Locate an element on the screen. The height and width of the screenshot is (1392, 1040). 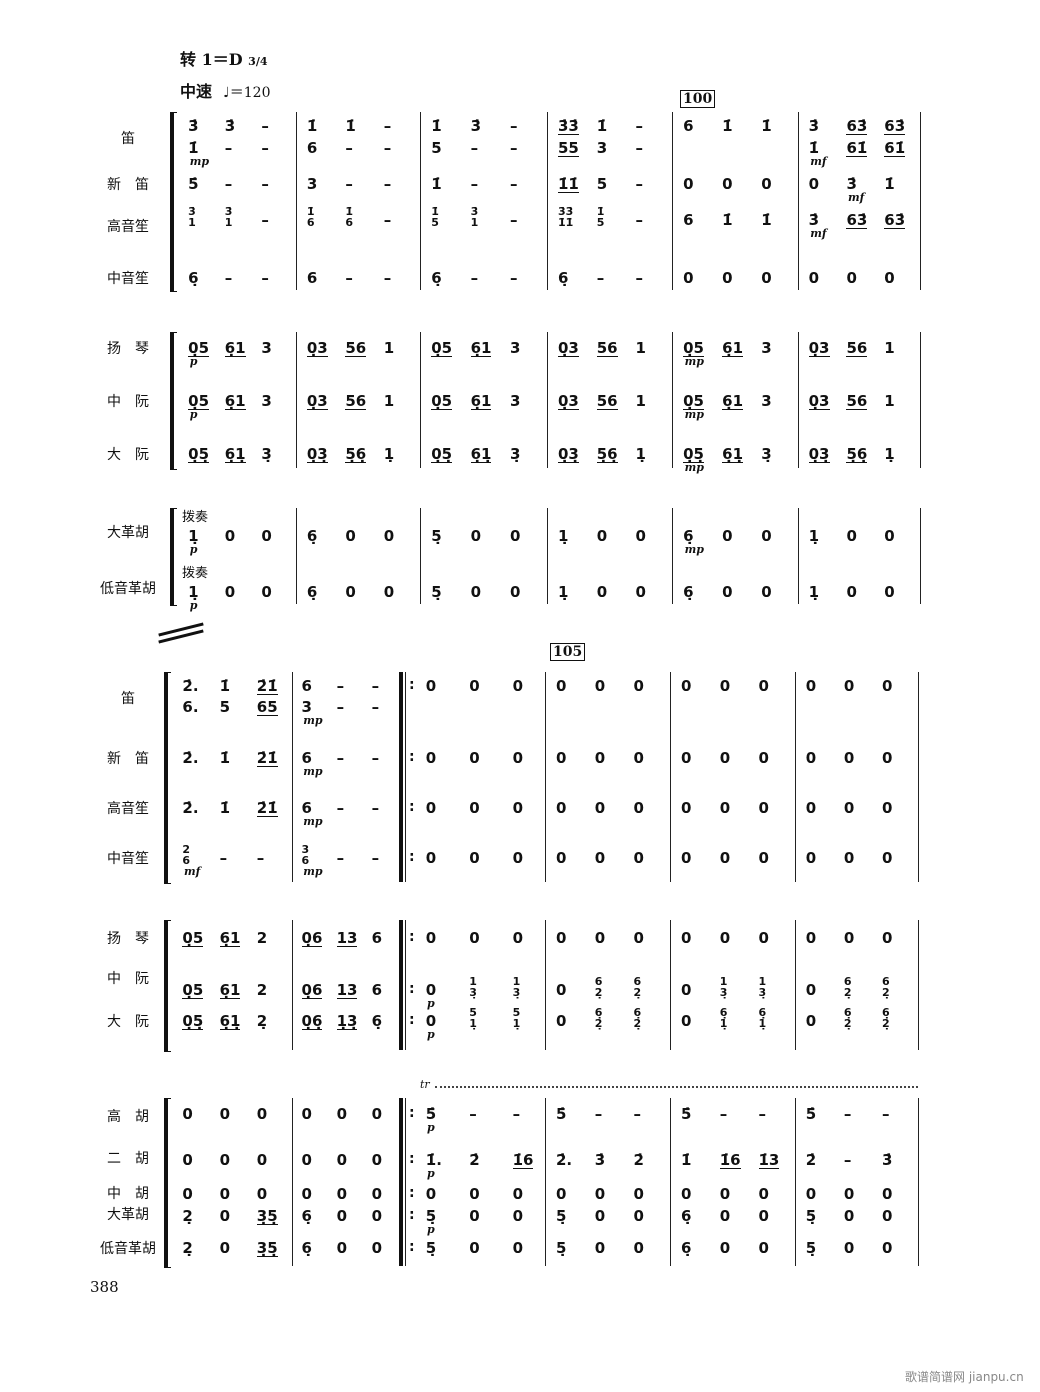
chord-note: 3̇ is located at coordinates (474, 211).